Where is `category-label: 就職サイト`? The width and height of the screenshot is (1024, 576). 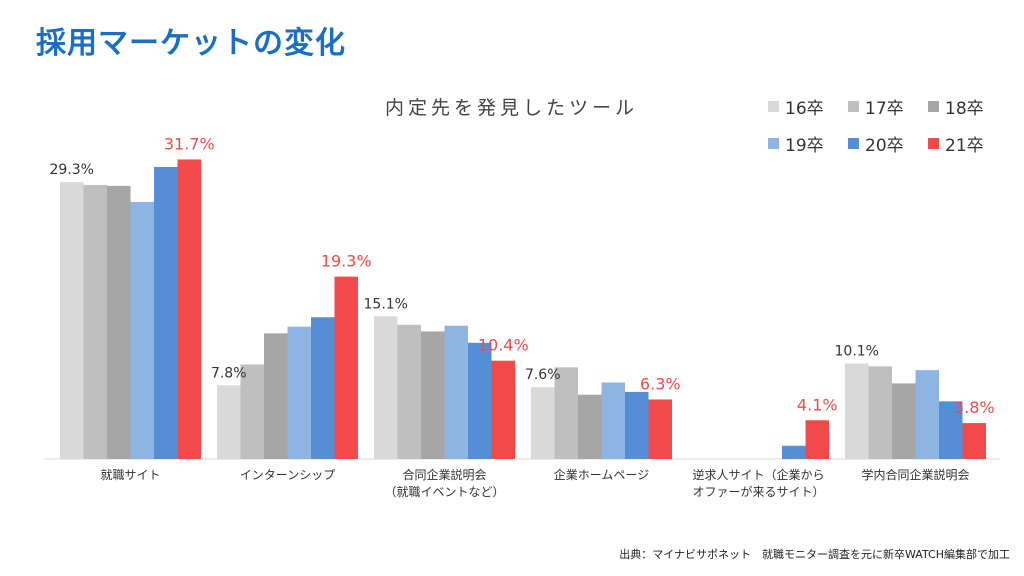
category-label: 就職サイト is located at coordinates (130, 475).